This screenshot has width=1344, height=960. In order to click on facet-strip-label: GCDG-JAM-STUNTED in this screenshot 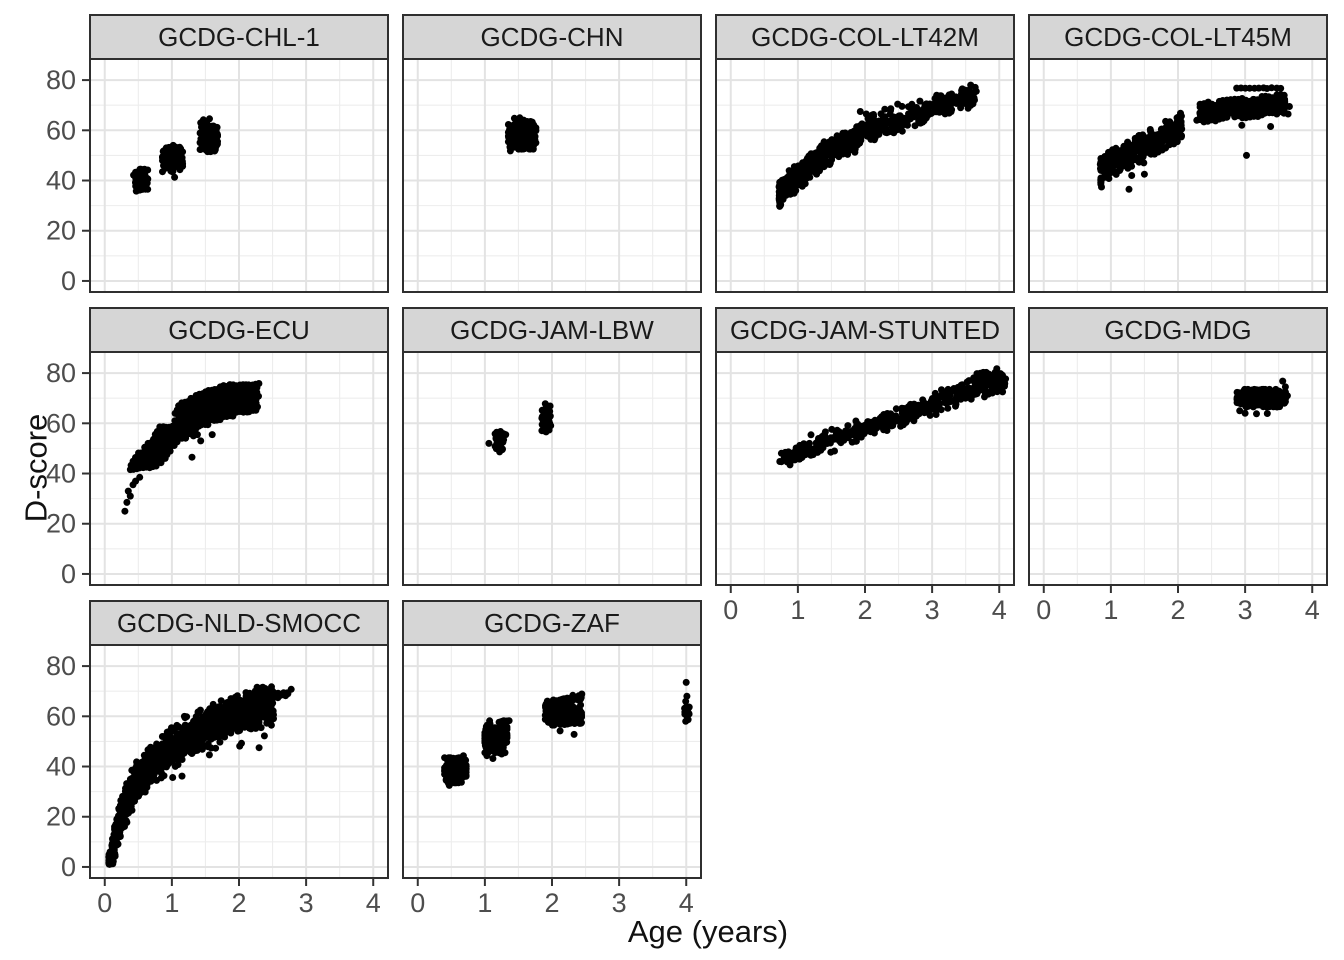, I will do `click(865, 330)`.